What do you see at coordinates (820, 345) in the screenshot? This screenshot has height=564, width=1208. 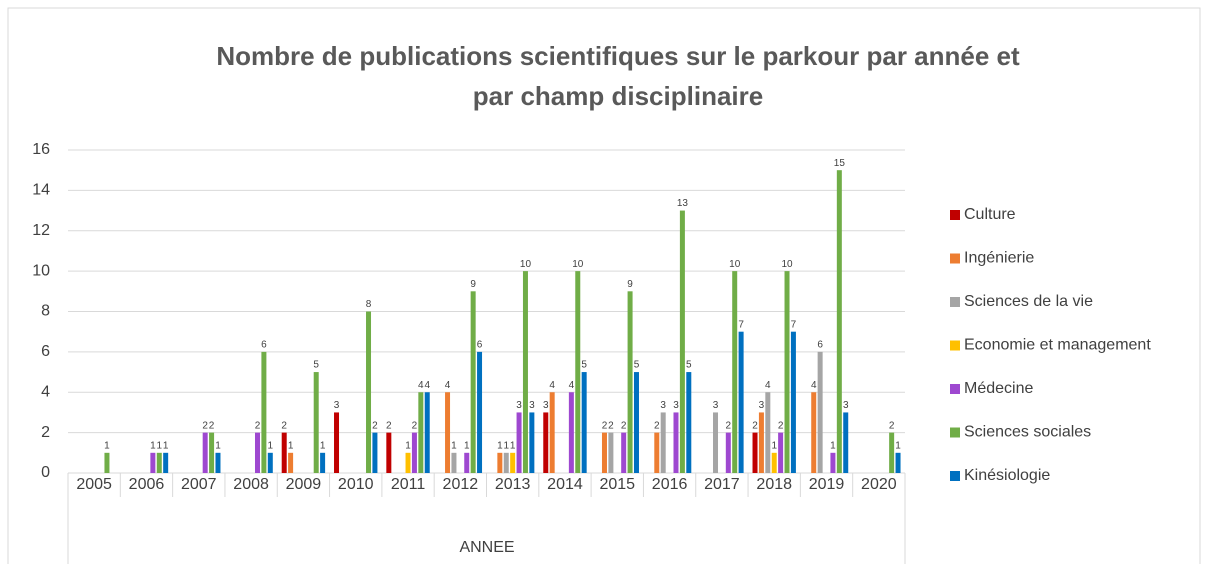 I see `data-label: 6` at bounding box center [820, 345].